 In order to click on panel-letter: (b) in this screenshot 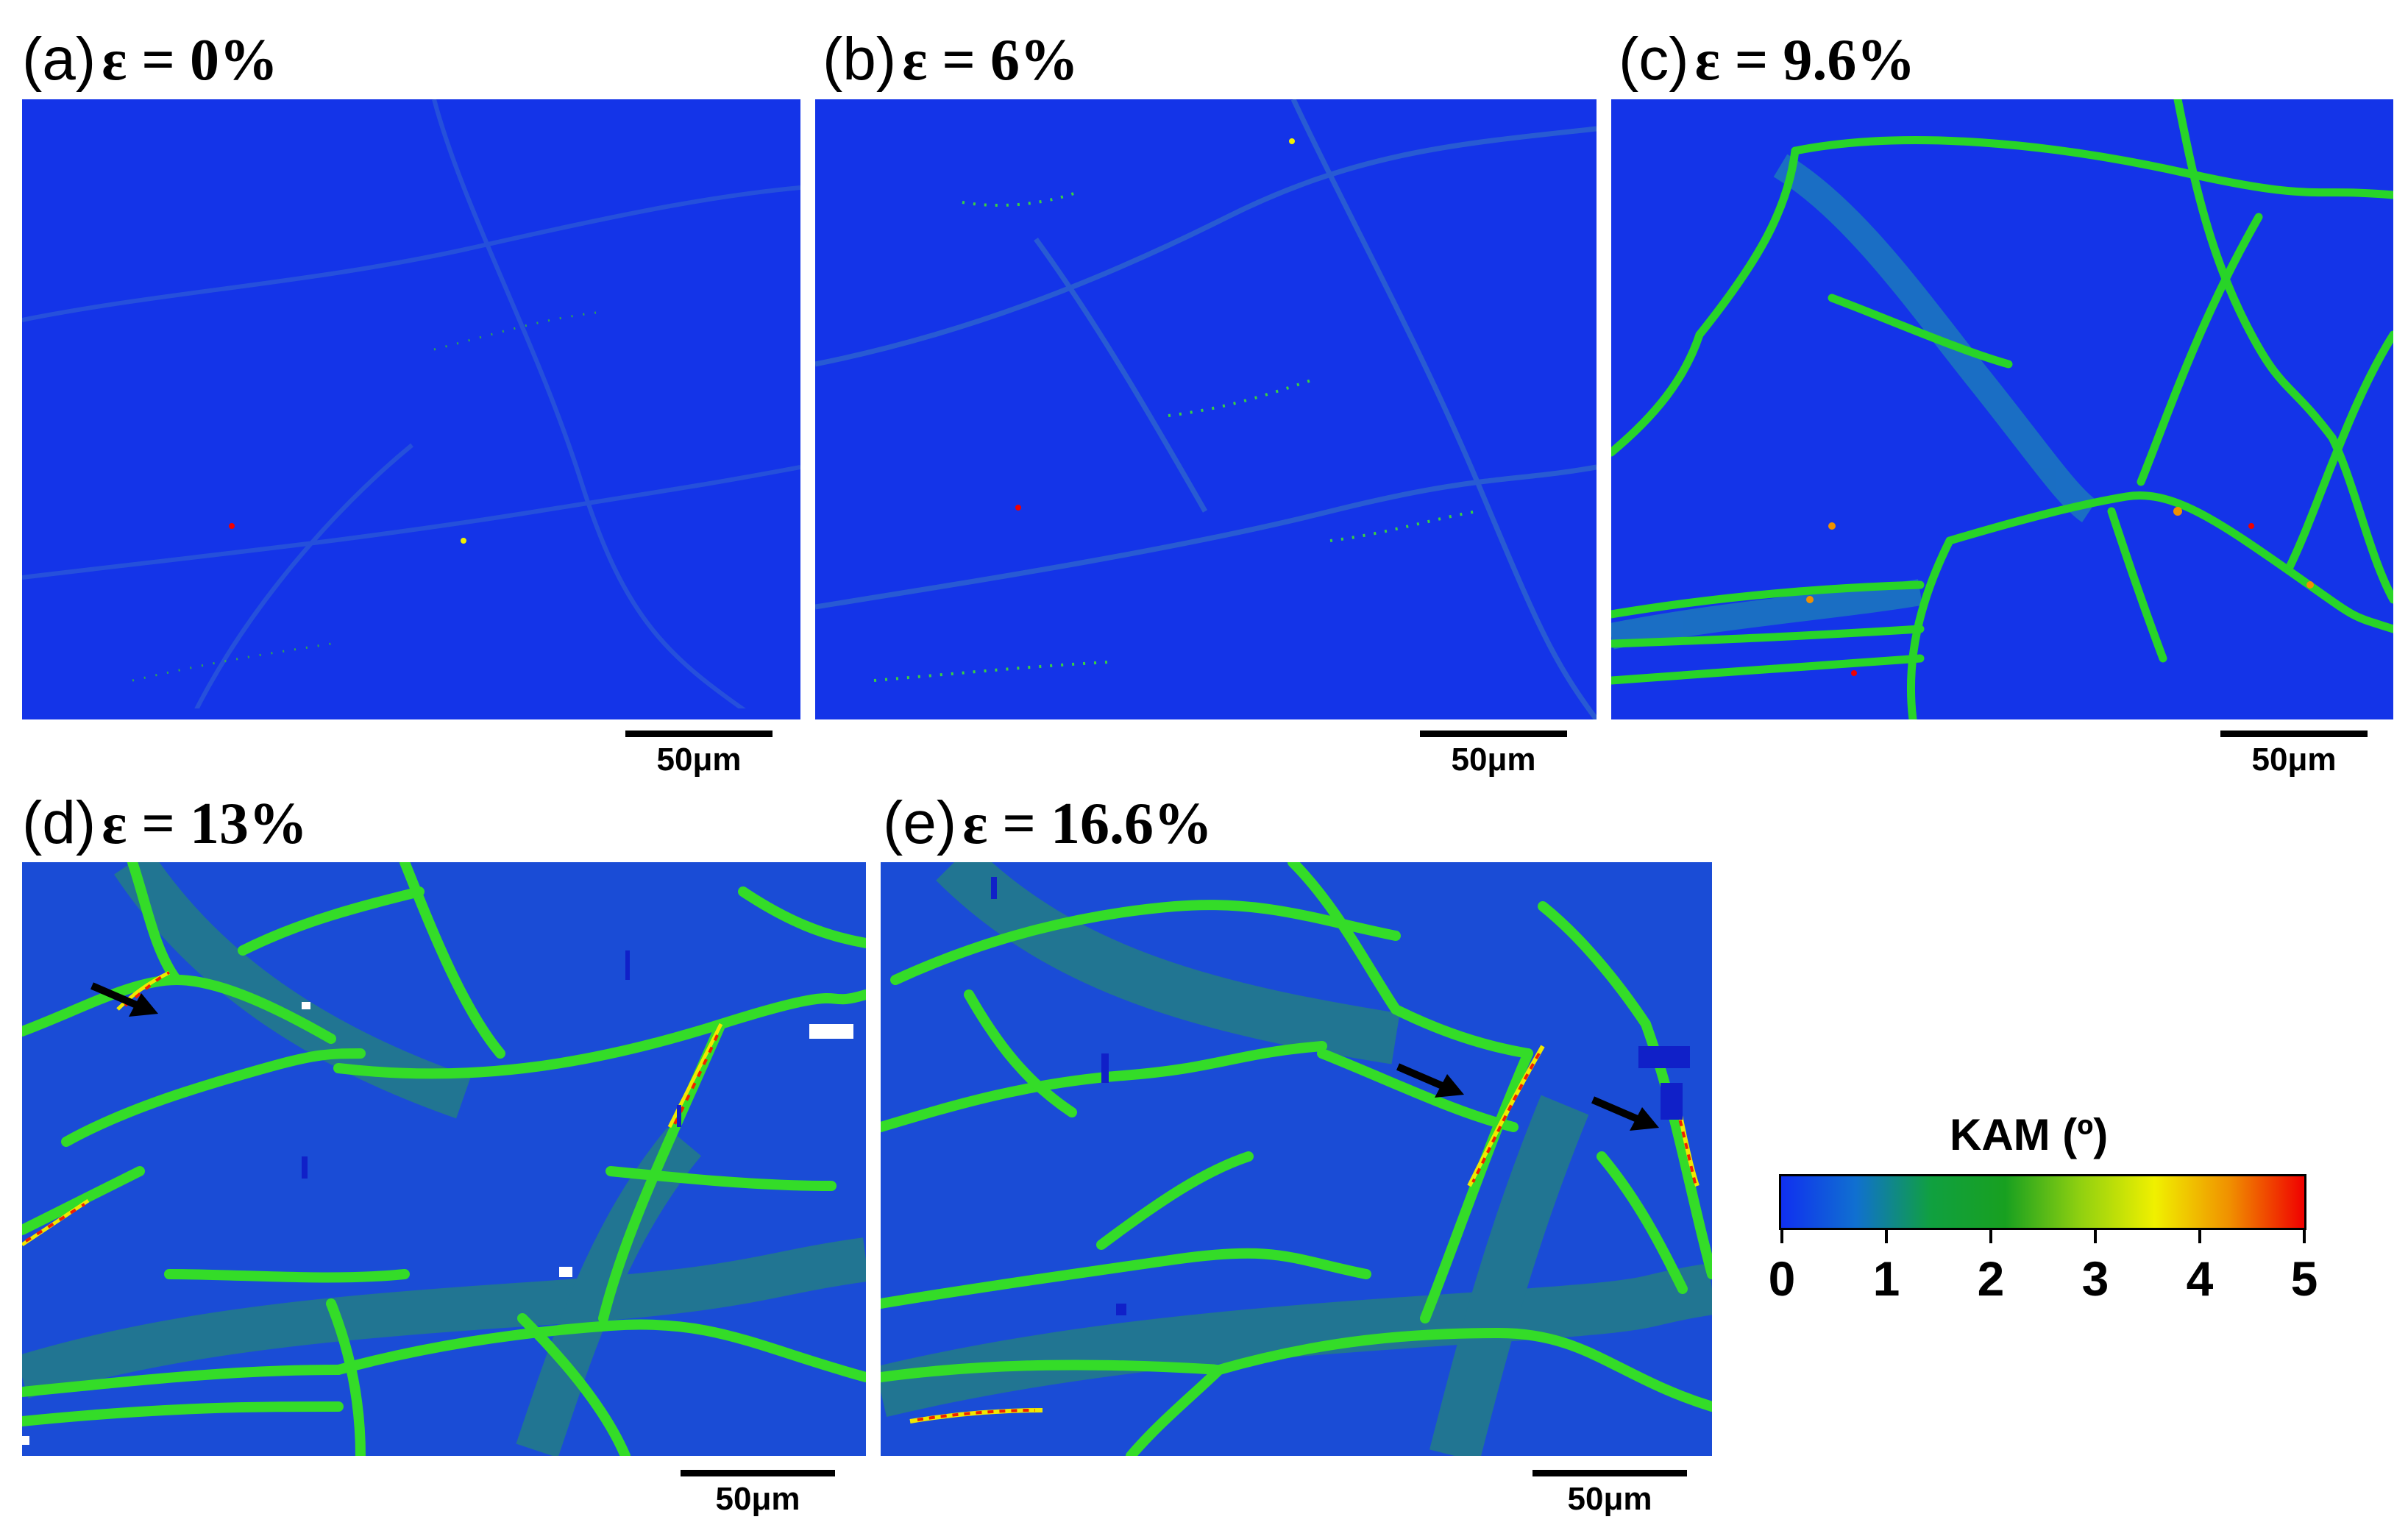, I will do `click(860, 59)`.